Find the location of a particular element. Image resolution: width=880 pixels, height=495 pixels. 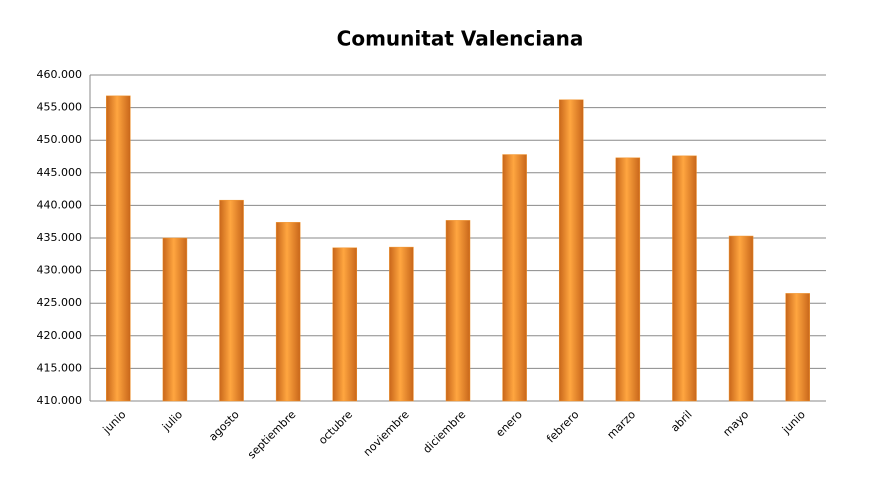

y-tick-label: 460.000 is located at coordinates (60, 74).